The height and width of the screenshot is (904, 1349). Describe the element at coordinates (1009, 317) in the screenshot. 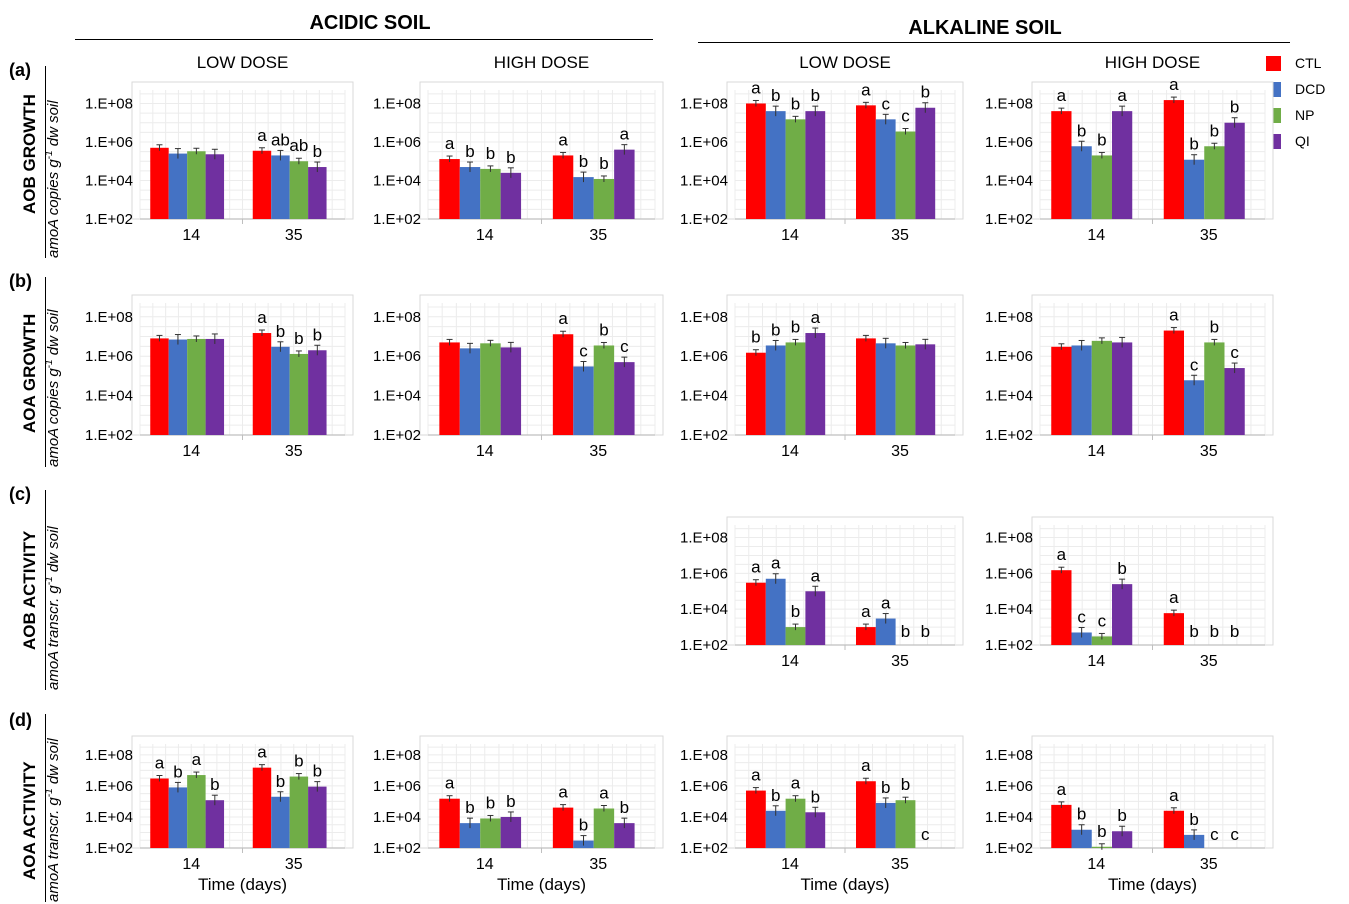

I see `panel-b-4-ytick-label: 1.E+08` at that location.